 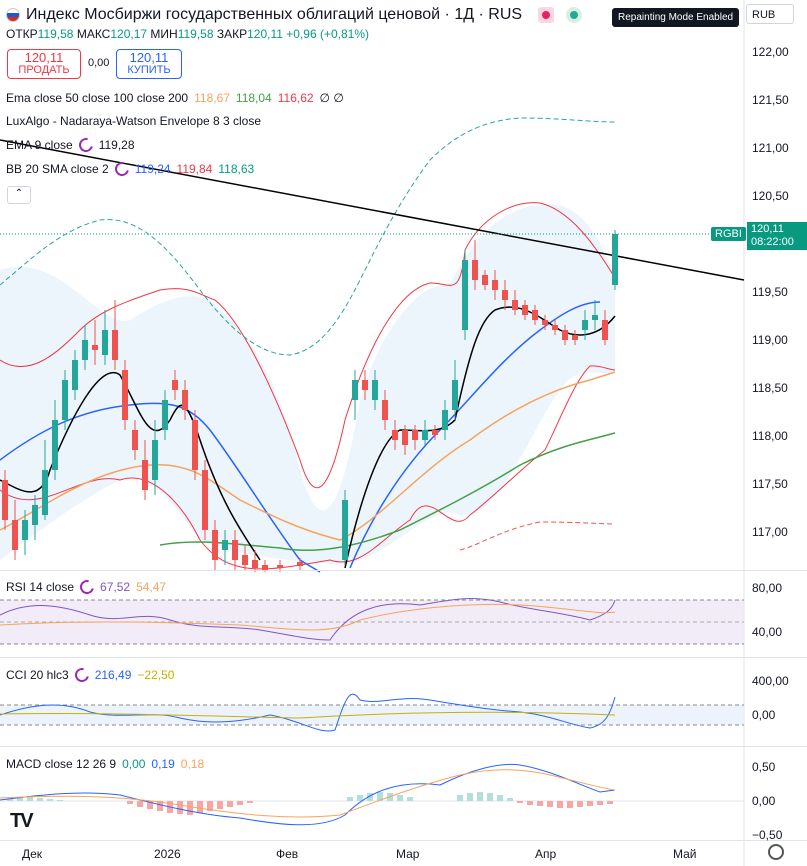 I want to click on price-tick: 118,00, so click(x=770, y=436).